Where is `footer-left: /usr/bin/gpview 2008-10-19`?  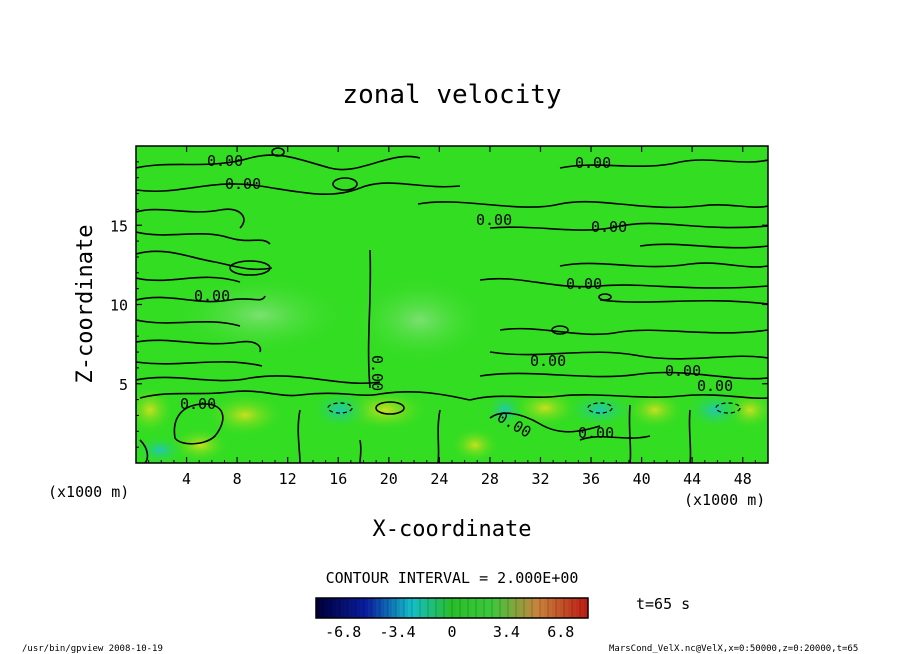 footer-left: /usr/bin/gpview 2008-10-19 is located at coordinates (92, 649).